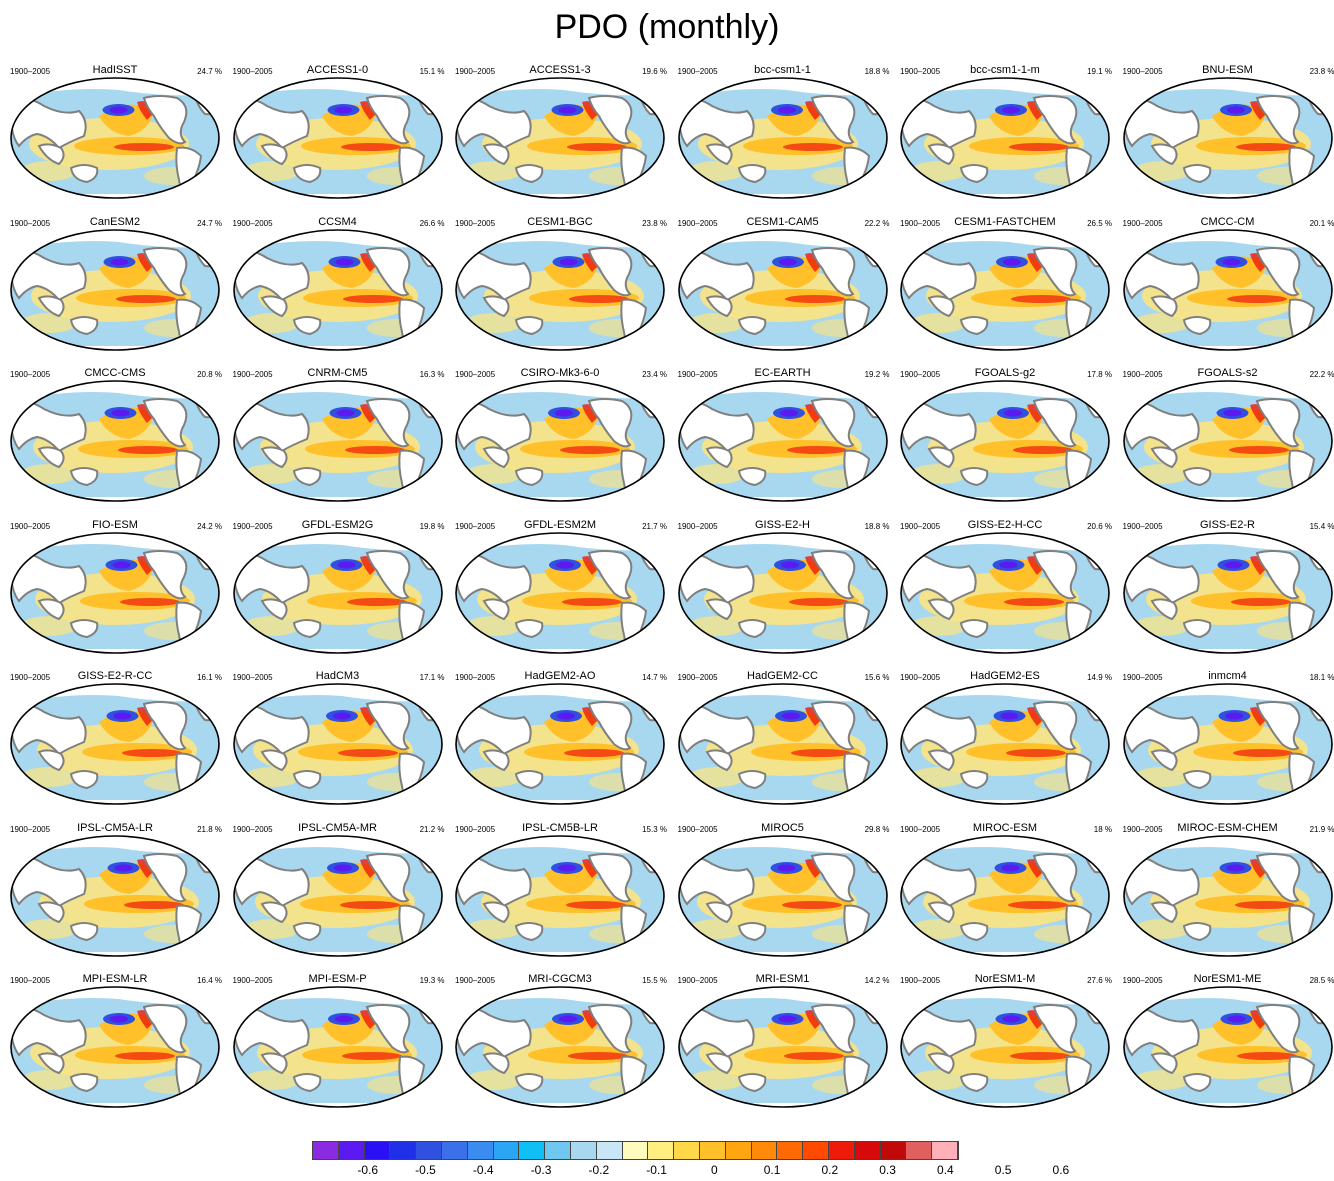  Describe the element at coordinates (1005, 676) in the screenshot. I see `panel-title: HadGEM2-ES` at that location.